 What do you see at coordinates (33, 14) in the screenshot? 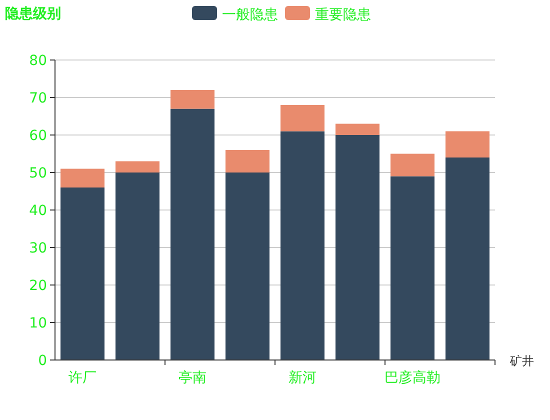
I see `chart-title: 隐患级别` at bounding box center [33, 14].